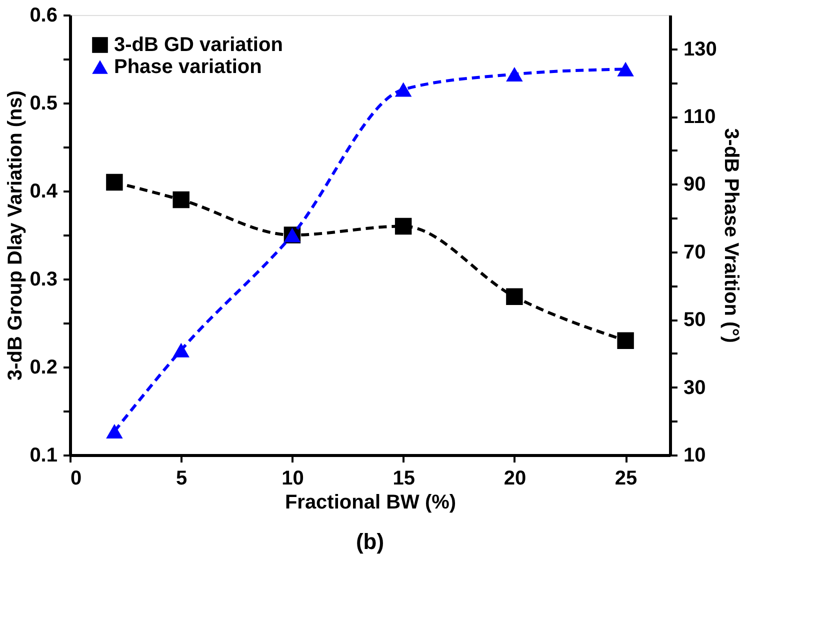 This screenshot has width=818, height=641. Describe the element at coordinates (44, 191) in the screenshot. I see `y-tick-label: 0.4` at that location.